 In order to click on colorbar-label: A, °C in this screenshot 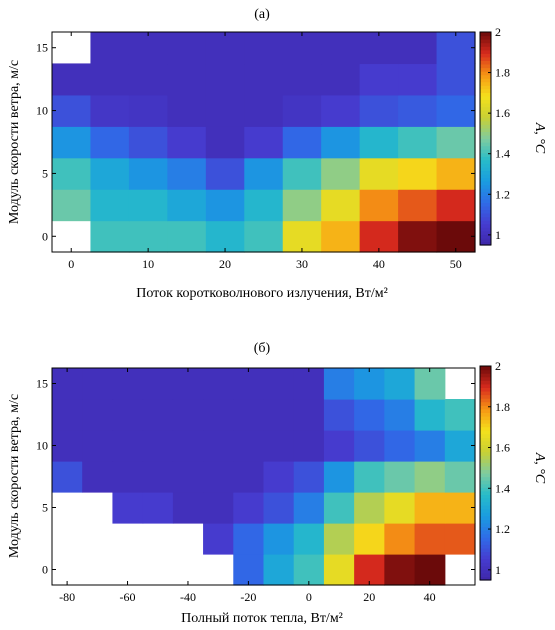, I will do `click(539, 468)`.